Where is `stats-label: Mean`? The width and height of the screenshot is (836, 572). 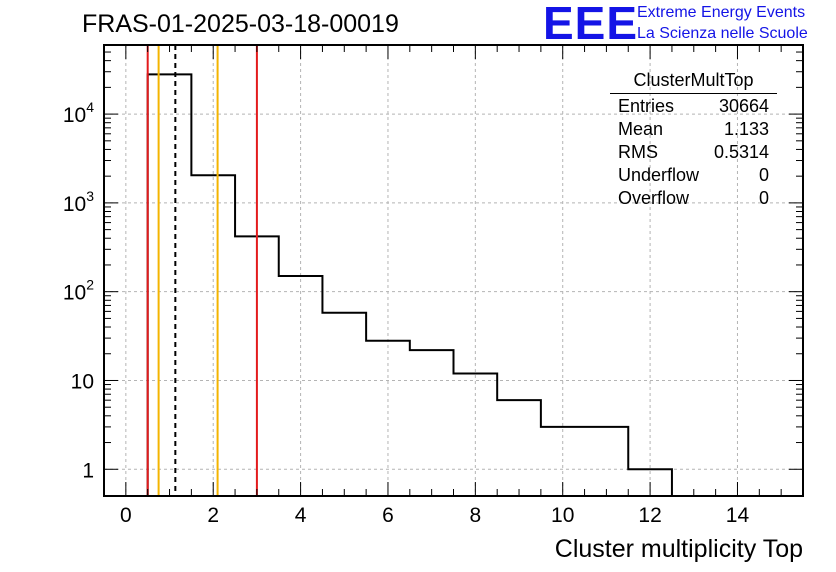 stats-label: Mean is located at coordinates (641, 129).